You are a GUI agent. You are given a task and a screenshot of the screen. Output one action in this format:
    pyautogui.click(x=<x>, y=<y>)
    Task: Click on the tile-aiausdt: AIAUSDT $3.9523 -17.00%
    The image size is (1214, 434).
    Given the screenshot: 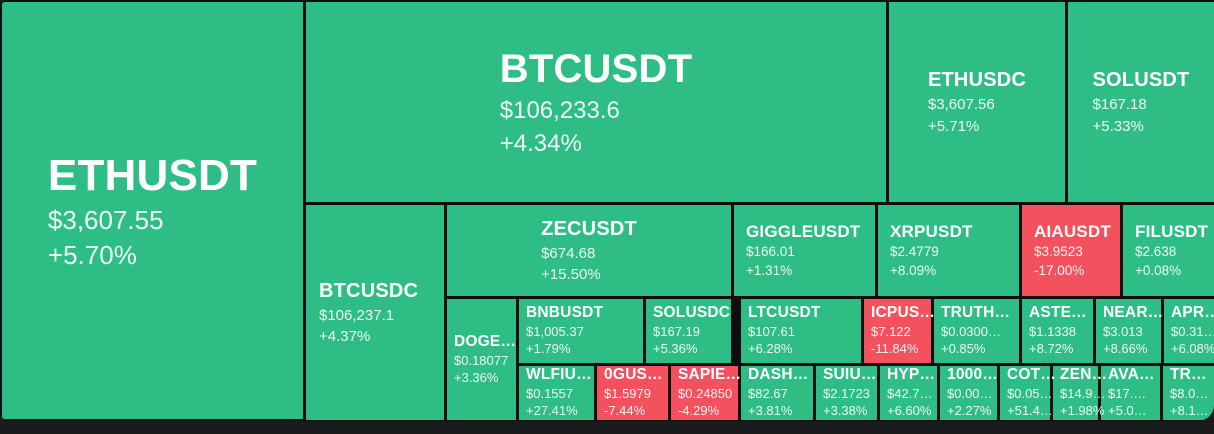 What is the action you would take?
    pyautogui.click(x=1071, y=250)
    